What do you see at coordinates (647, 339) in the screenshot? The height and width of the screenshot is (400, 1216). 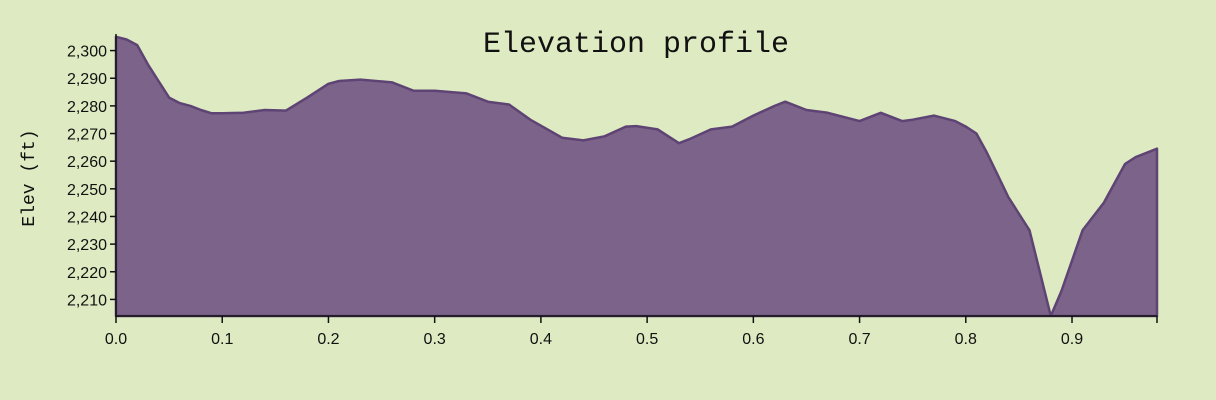 I see `x-tick-label: 0.5` at bounding box center [647, 339].